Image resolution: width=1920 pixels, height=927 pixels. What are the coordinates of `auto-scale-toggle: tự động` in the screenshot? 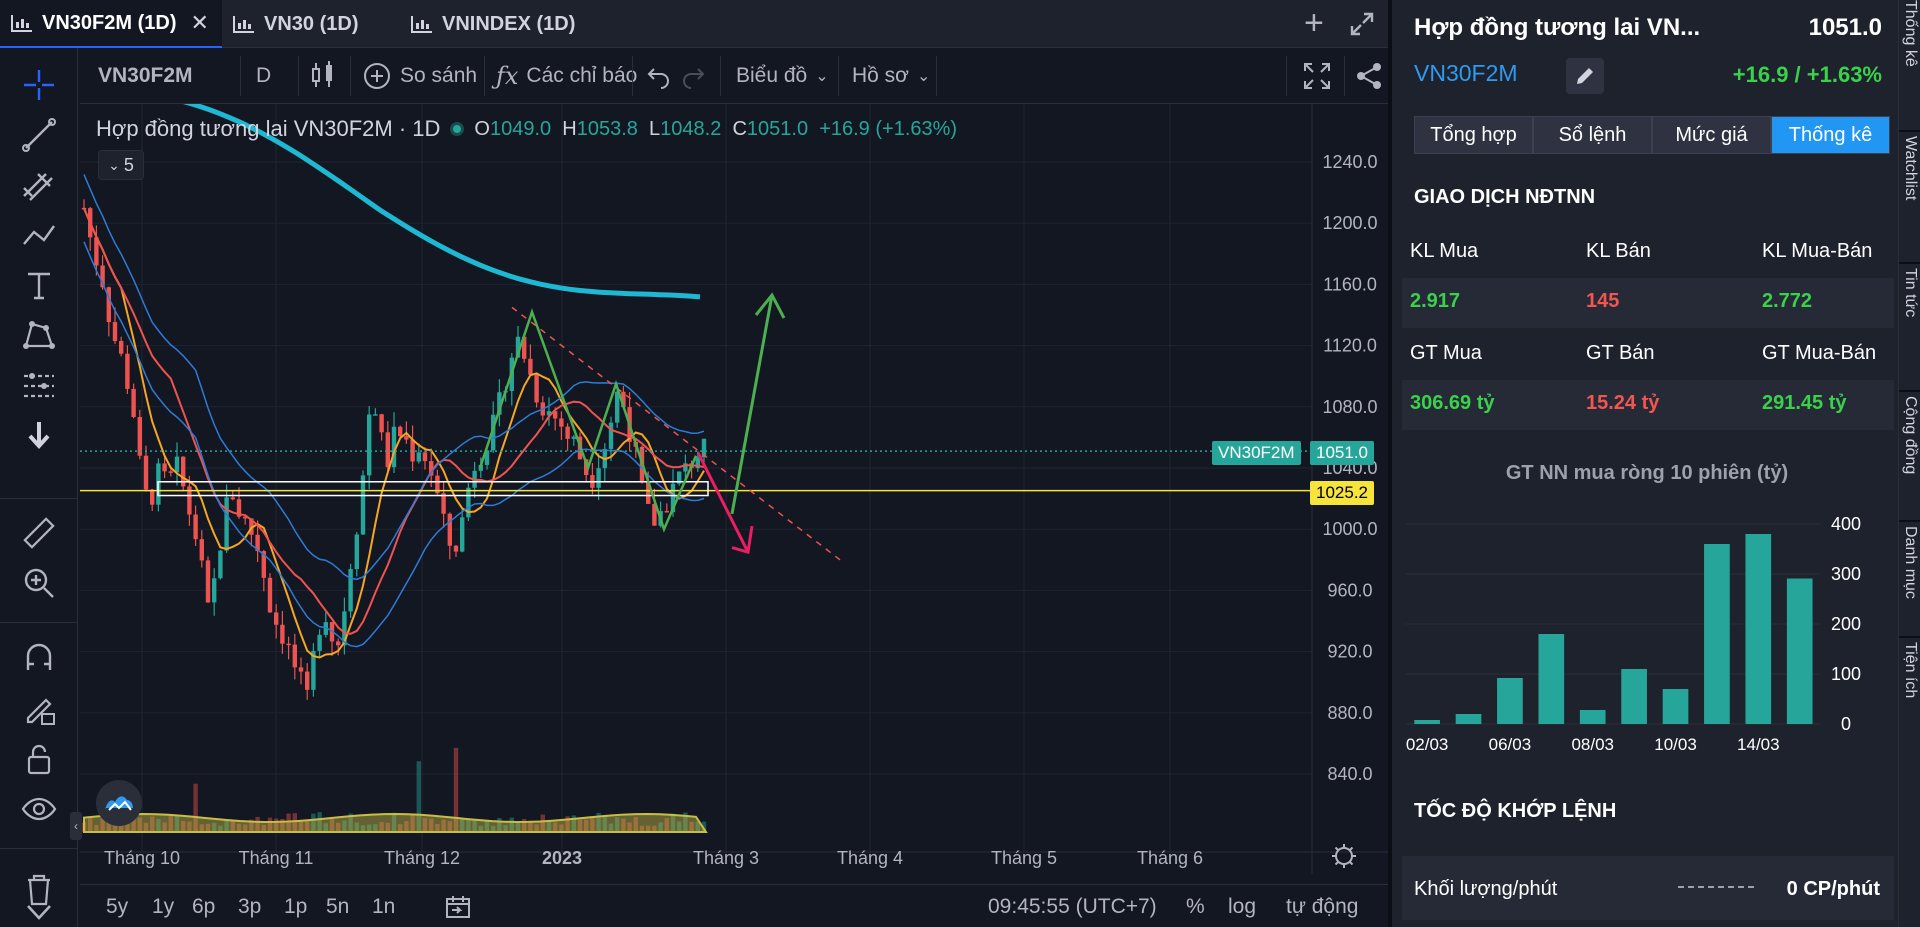 It's located at (1322, 906).